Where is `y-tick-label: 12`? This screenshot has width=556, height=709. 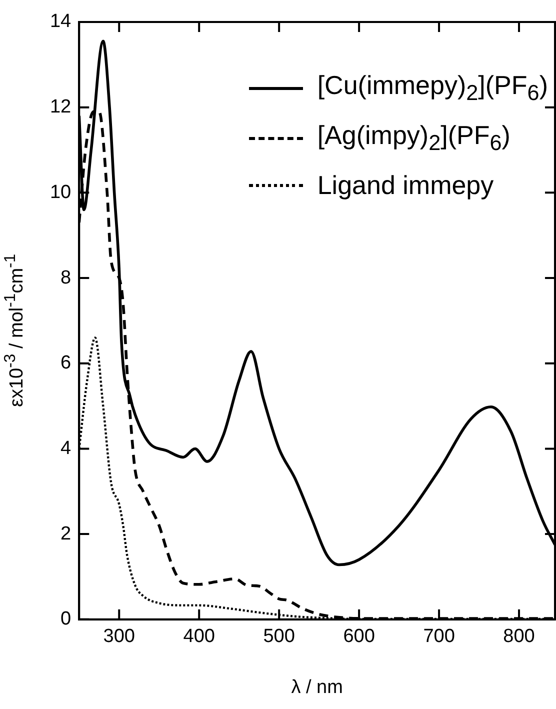 y-tick-label: 12 is located at coordinates (61, 107).